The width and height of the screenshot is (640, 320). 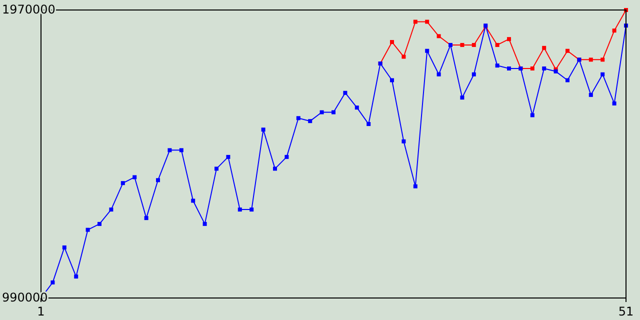 I want to click on x-tick-label: 1, so click(x=41, y=311).